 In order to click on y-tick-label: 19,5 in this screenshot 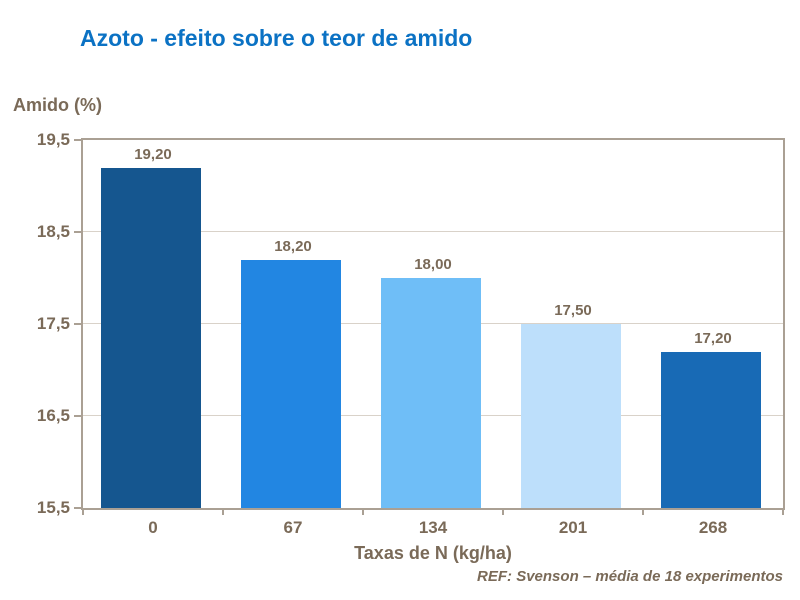, I will do `click(53, 139)`.